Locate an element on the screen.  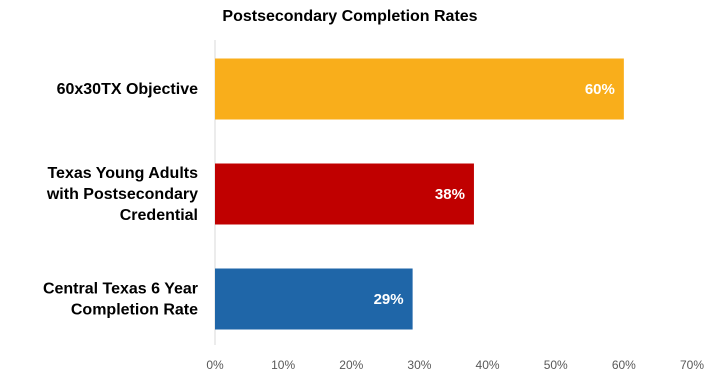
x-tick-label-7: 70% is located at coordinates (692, 365).